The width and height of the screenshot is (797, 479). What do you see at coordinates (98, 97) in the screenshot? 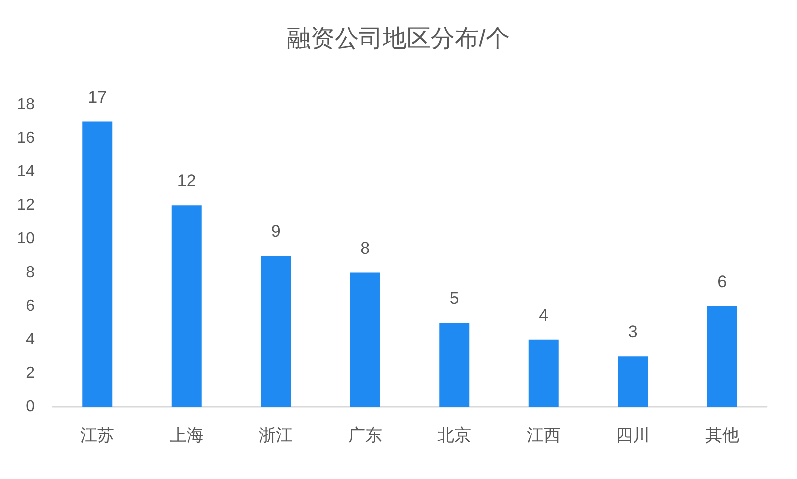
I see `data-label: 17` at bounding box center [98, 97].